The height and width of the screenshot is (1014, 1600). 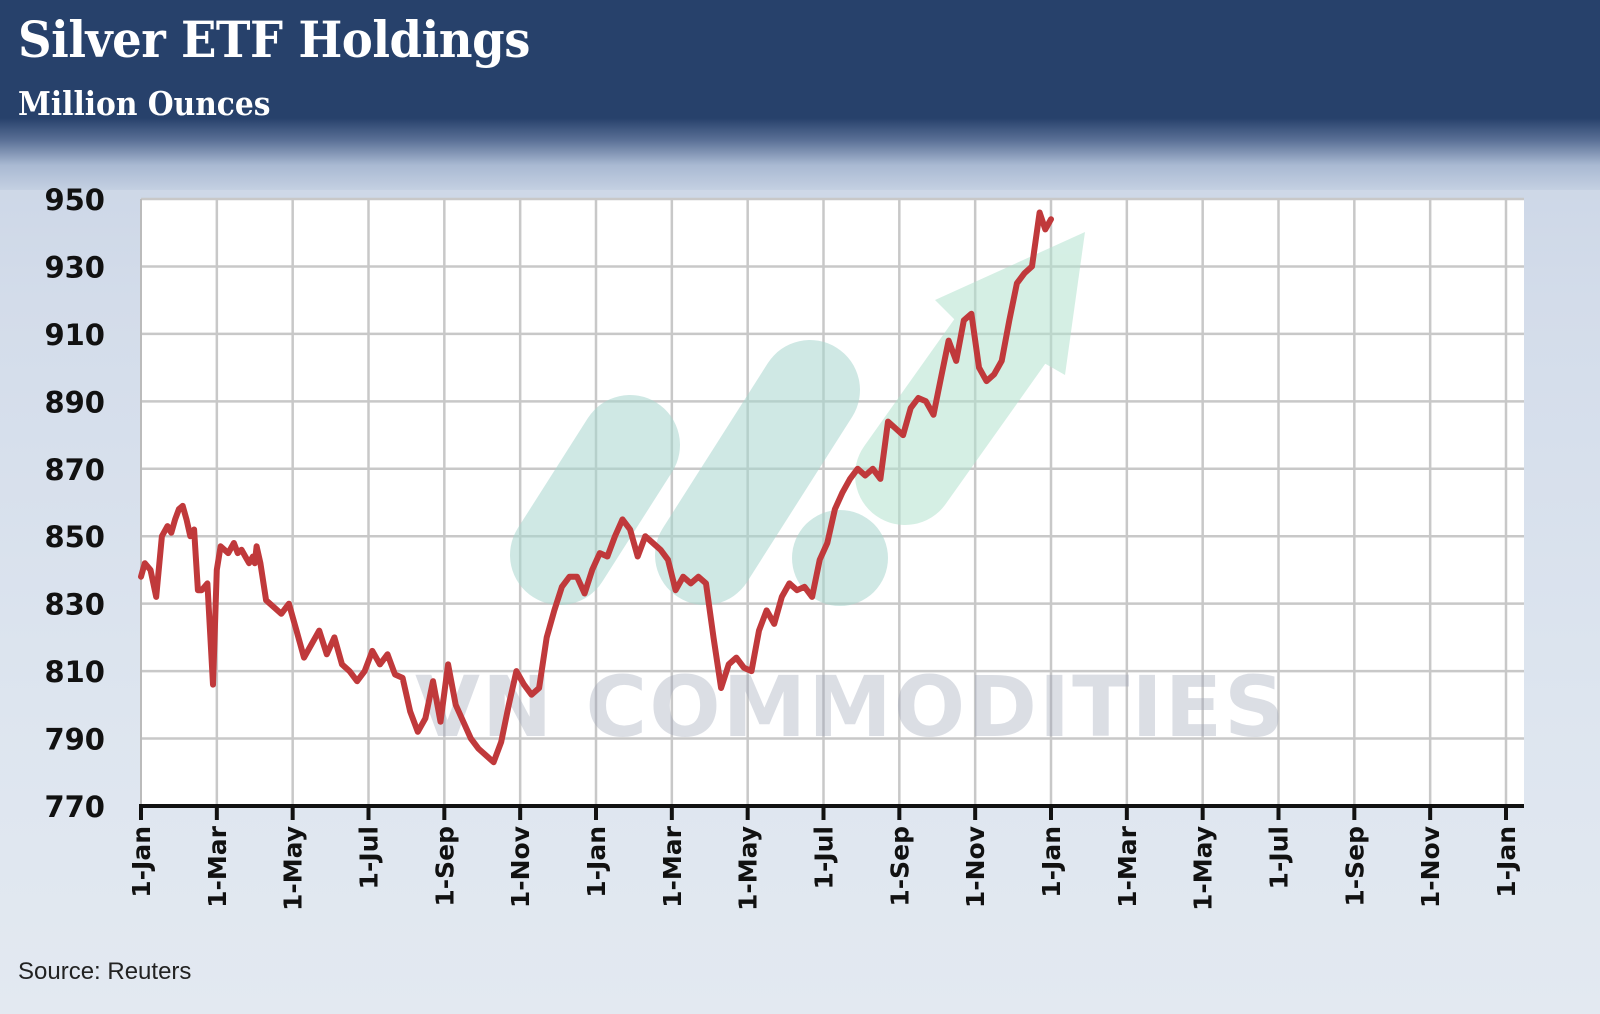 What do you see at coordinates (851, 707) in the screenshot?
I see `watermark-text: VN COMMODITIES` at bounding box center [851, 707].